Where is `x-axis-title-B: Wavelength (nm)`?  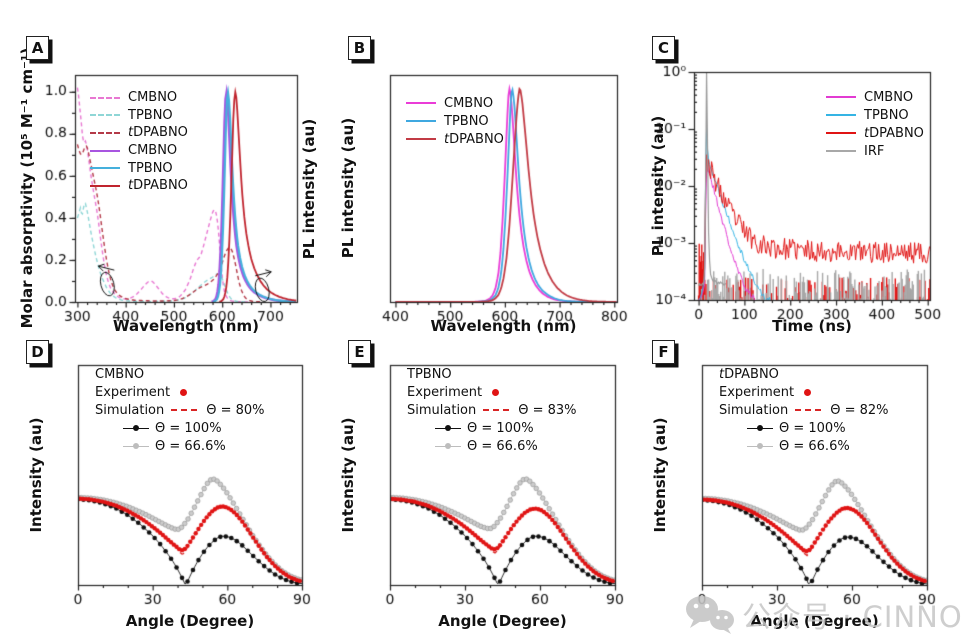 x-axis-title-B: Wavelength (nm) is located at coordinates (503, 326).